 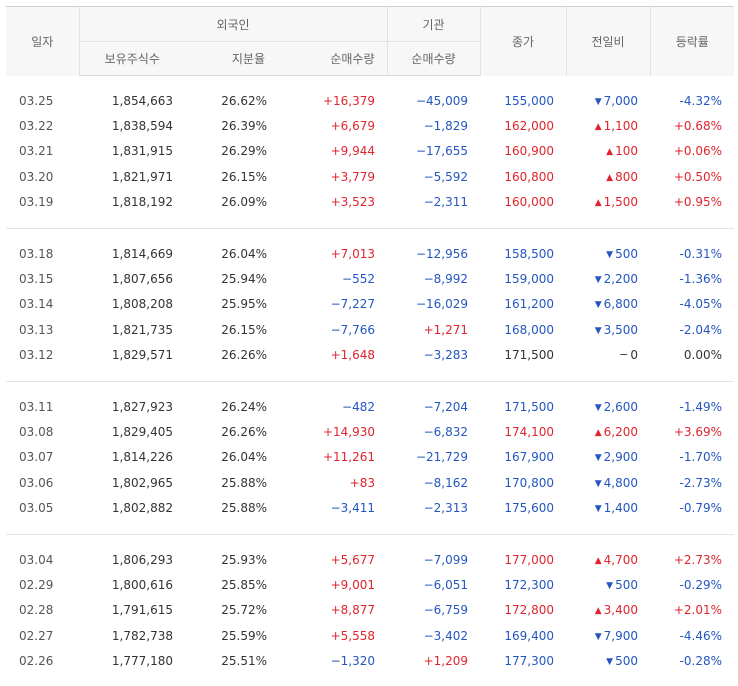 I want to click on cell-foreign-net: −482, so click(x=358, y=406).